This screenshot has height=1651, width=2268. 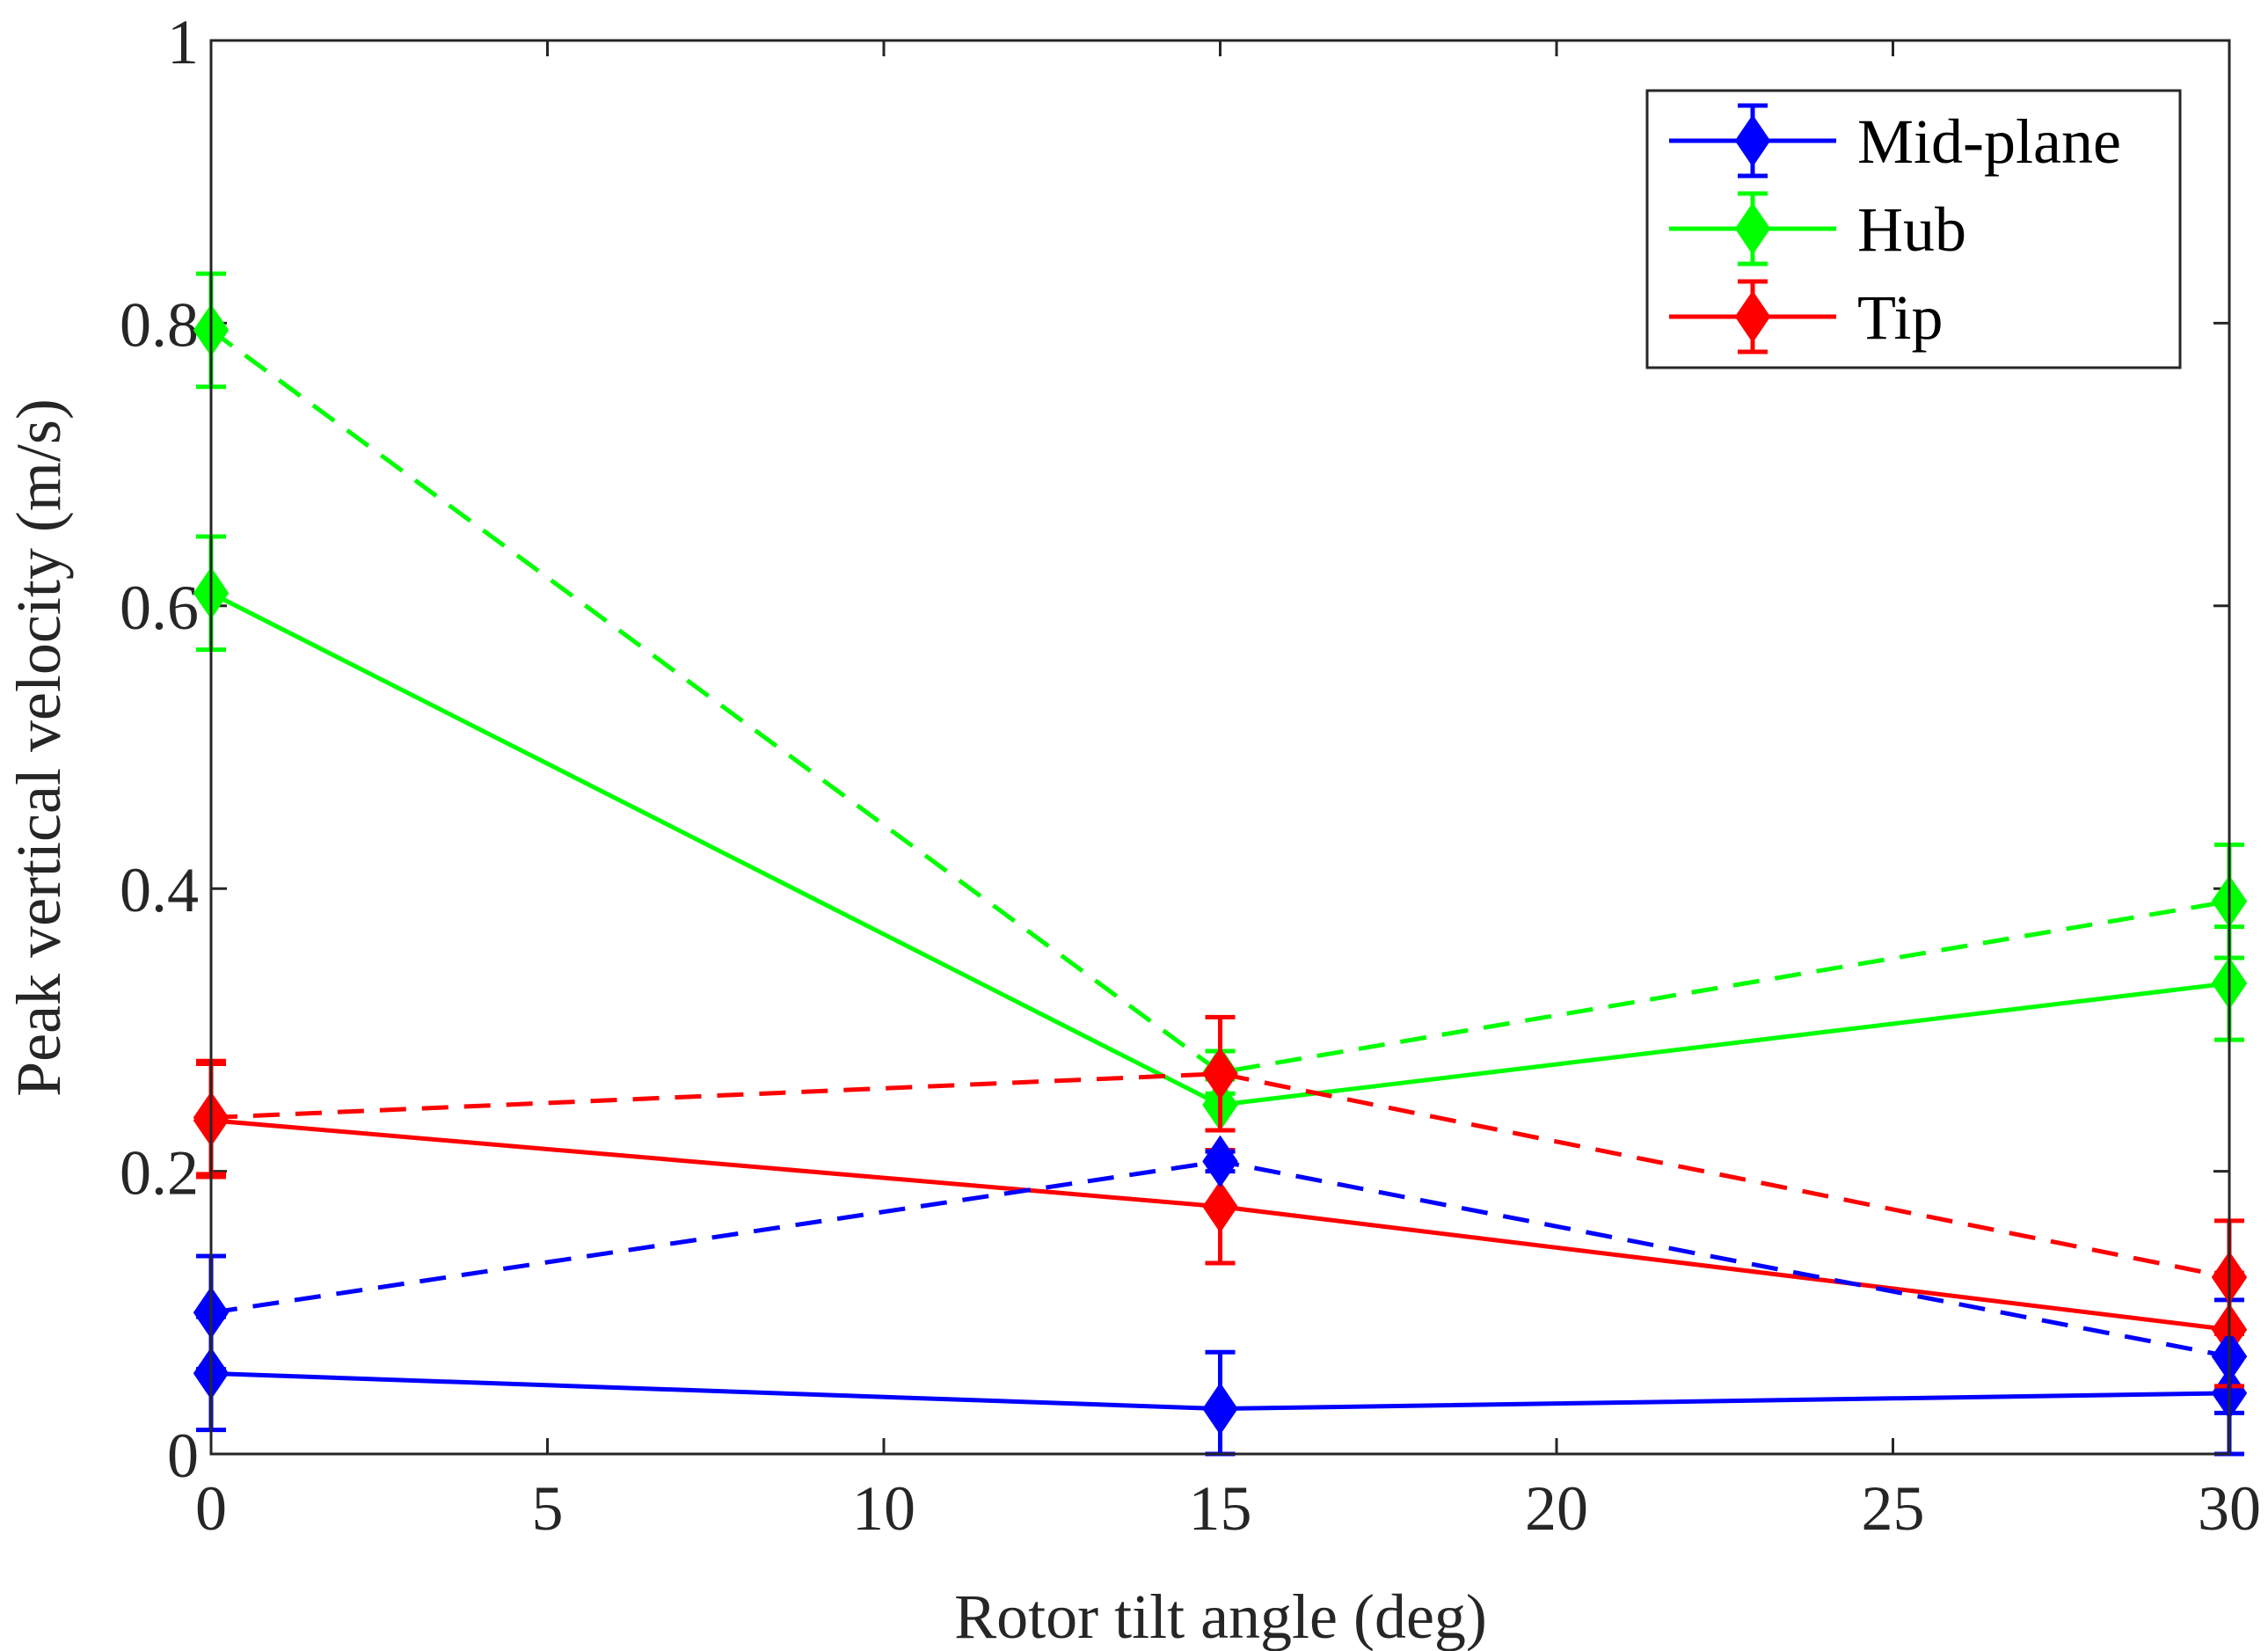 I want to click on x-tick-label: 25, so click(x=1893, y=1508).